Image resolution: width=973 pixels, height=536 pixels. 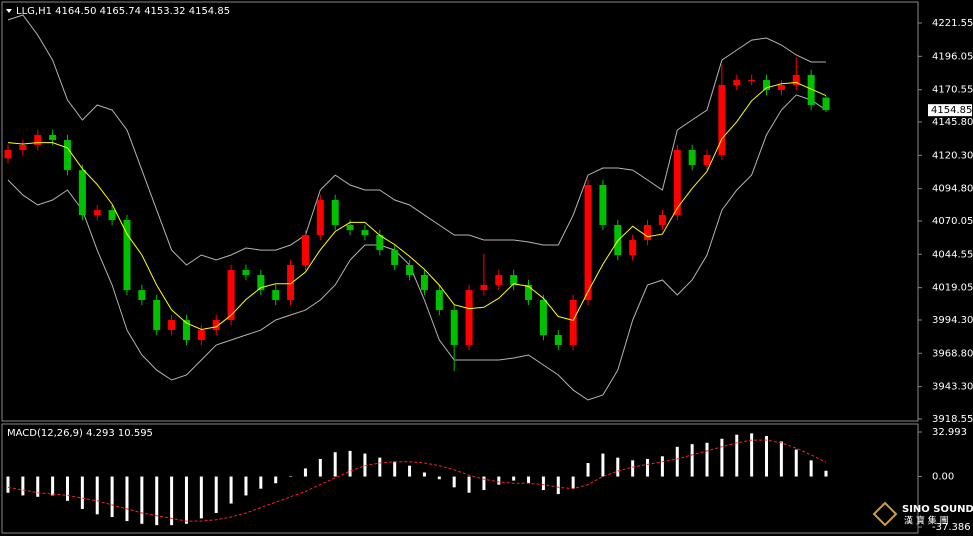 I want to click on watermark: SINO SOUND 漢 寶 集 團, so click(x=922, y=514).